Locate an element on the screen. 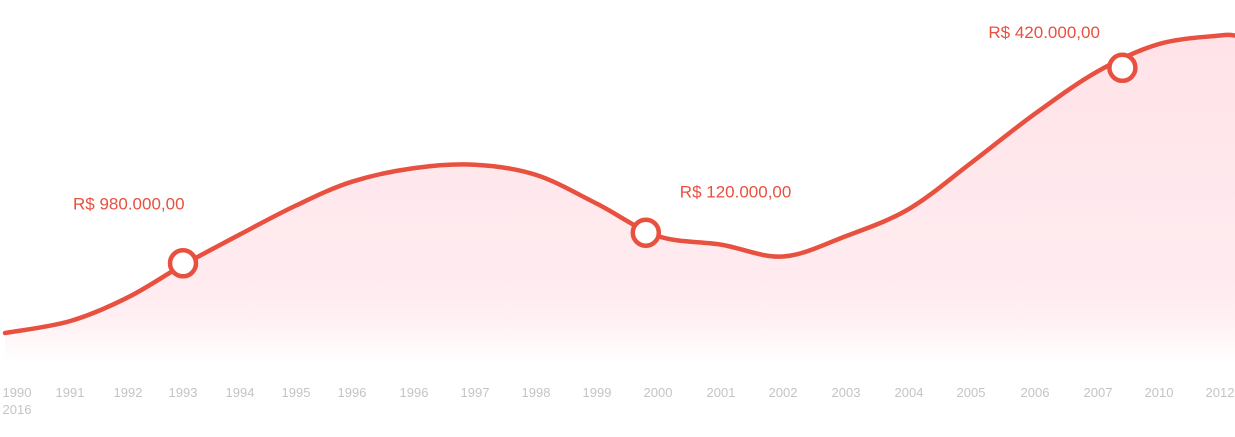 This screenshot has width=1235, height=437. x-tick-label: 1999 is located at coordinates (597, 392).